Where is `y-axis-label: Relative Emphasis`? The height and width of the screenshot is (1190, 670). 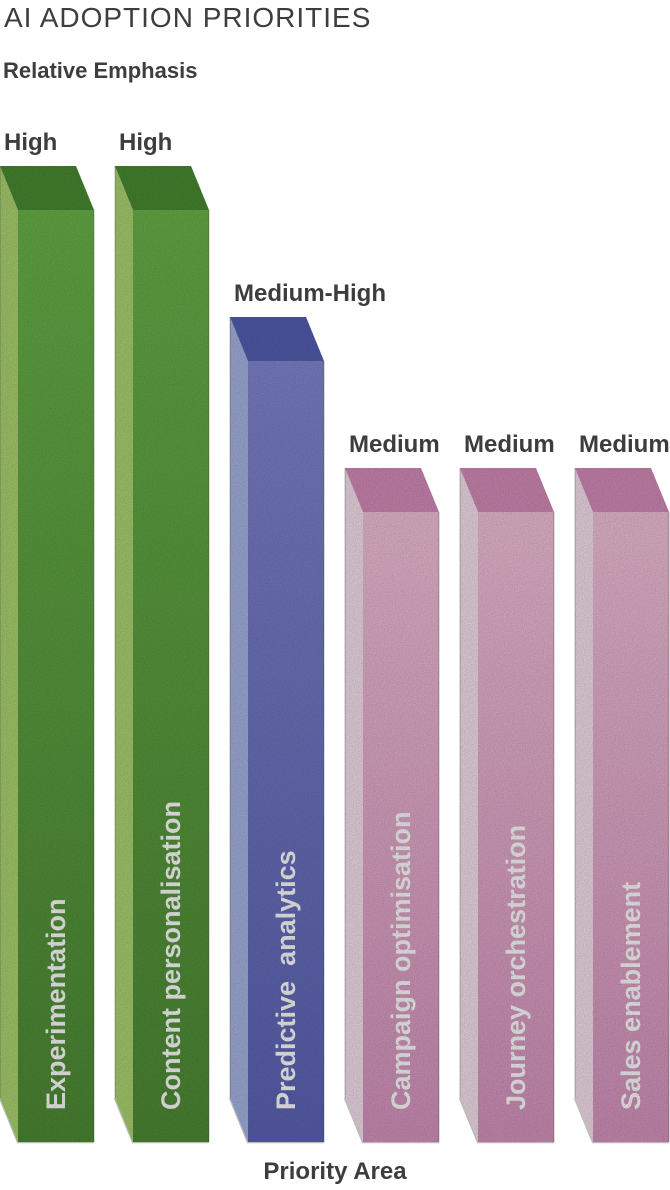
y-axis-label: Relative Emphasis is located at coordinates (100, 70).